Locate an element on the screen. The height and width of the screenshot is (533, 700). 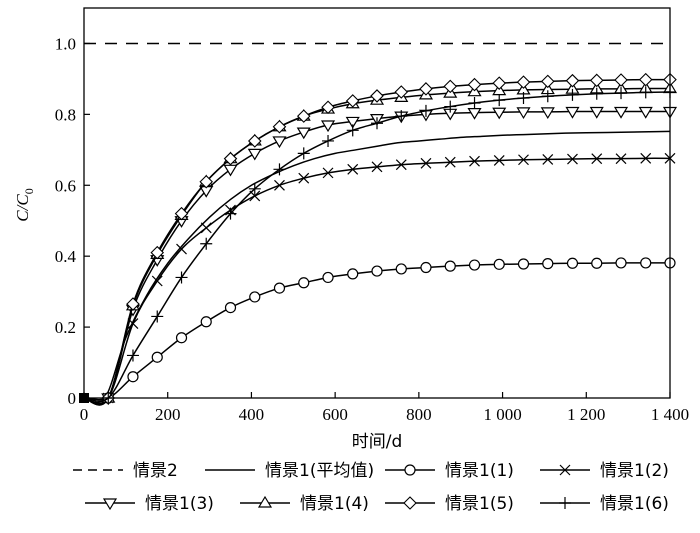
legend-item-1: 情景1(平均值) is located at coordinates (289, 471).